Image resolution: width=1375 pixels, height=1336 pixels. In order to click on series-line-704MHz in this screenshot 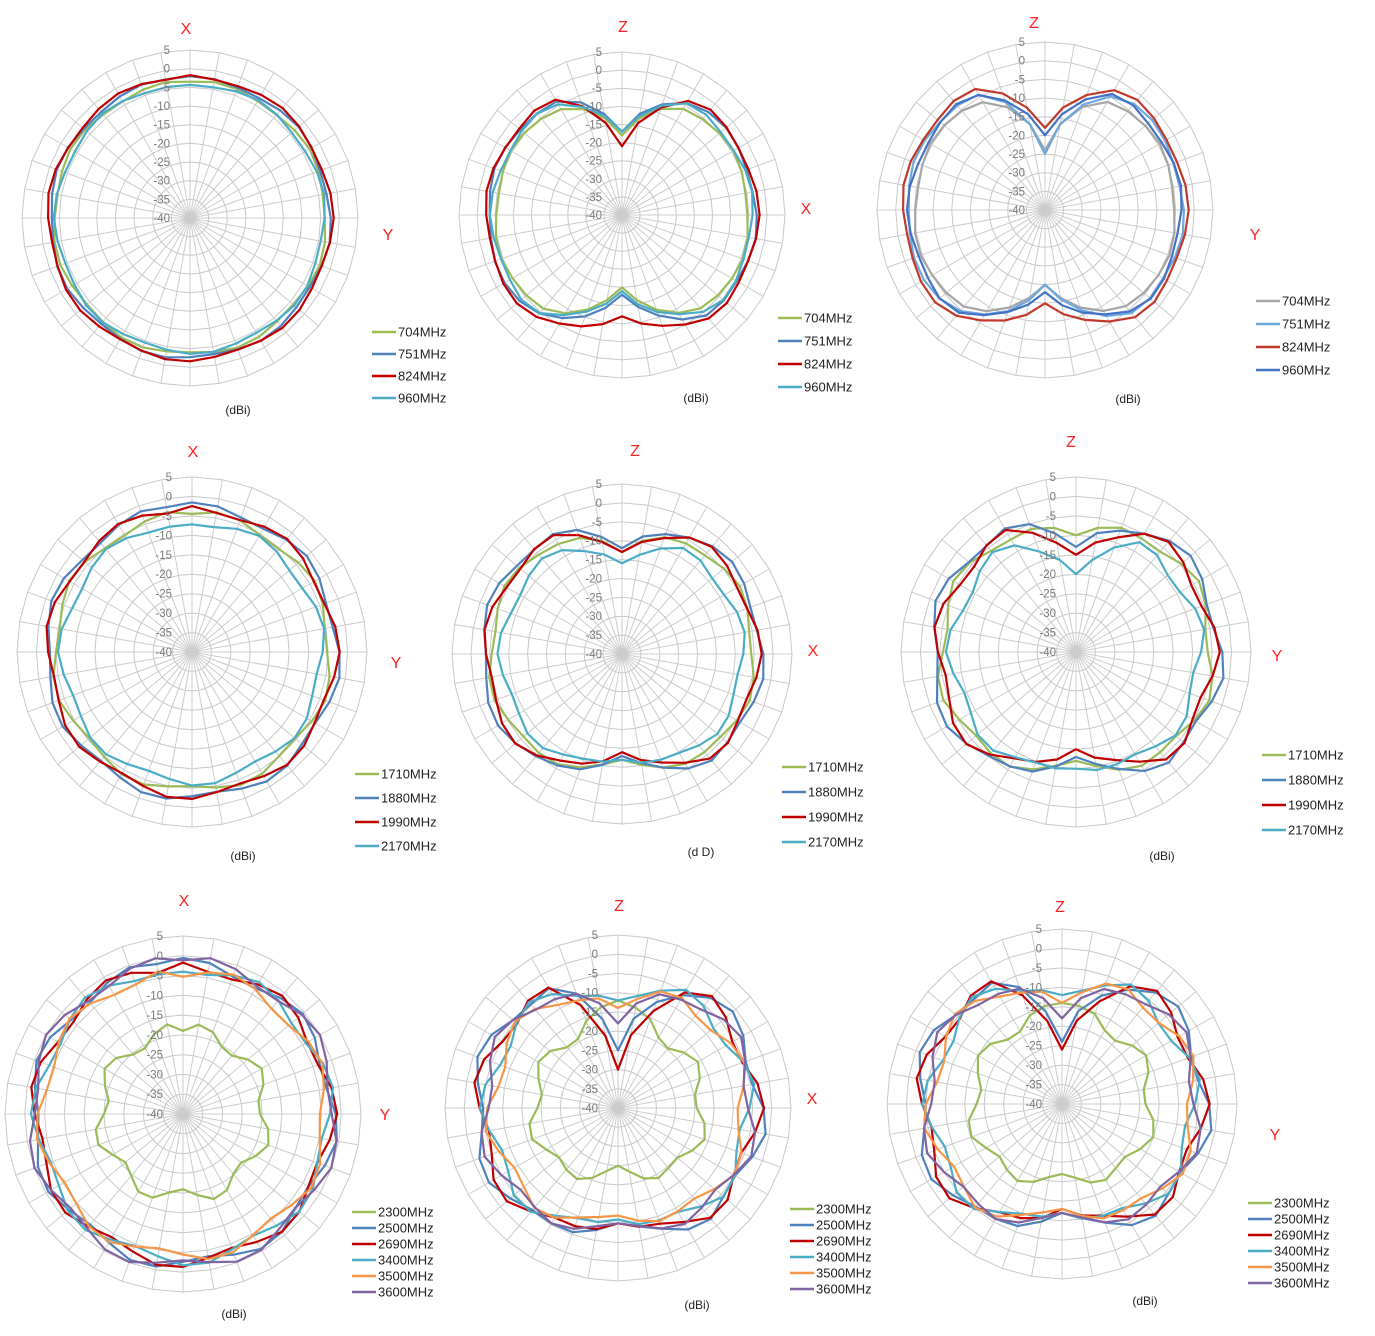, I will do `click(190, 217)`.